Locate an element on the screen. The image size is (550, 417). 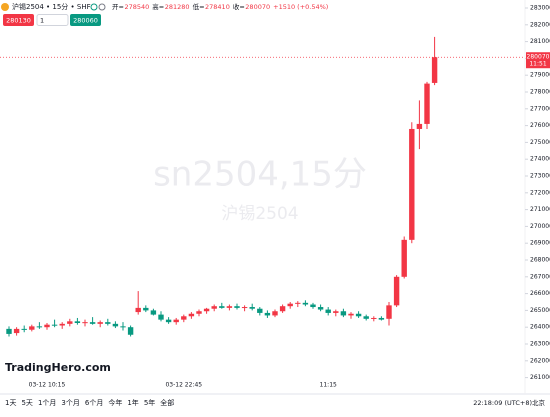
y-tick-label: 277000 is located at coordinates (540, 108).